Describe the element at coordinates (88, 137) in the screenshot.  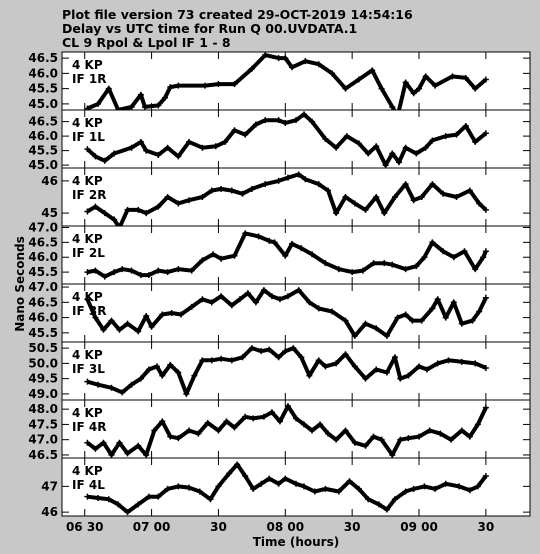
I see `panel-if-label: IF 1L` at that location.